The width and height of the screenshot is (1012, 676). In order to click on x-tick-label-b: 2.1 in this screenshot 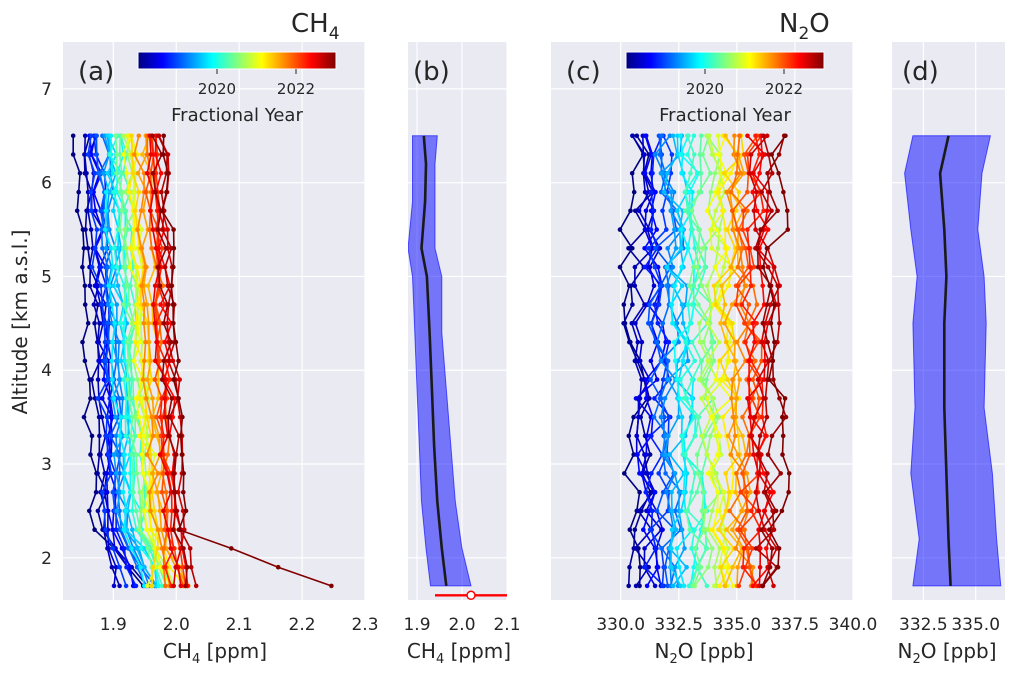, I will do `click(506, 625)`.